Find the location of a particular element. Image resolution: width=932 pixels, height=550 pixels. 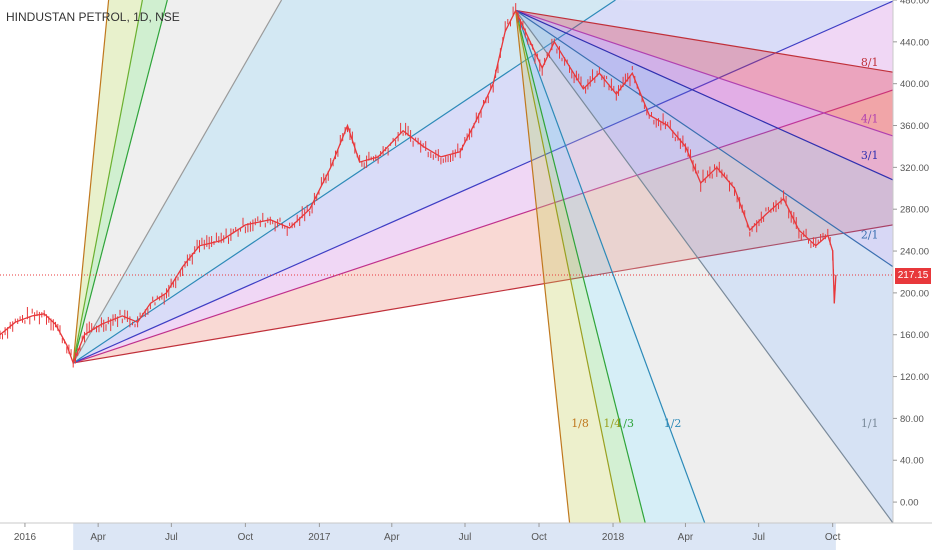

chart-title: HINDUSTAN PETROL, 1D, NSE is located at coordinates (93, 17).